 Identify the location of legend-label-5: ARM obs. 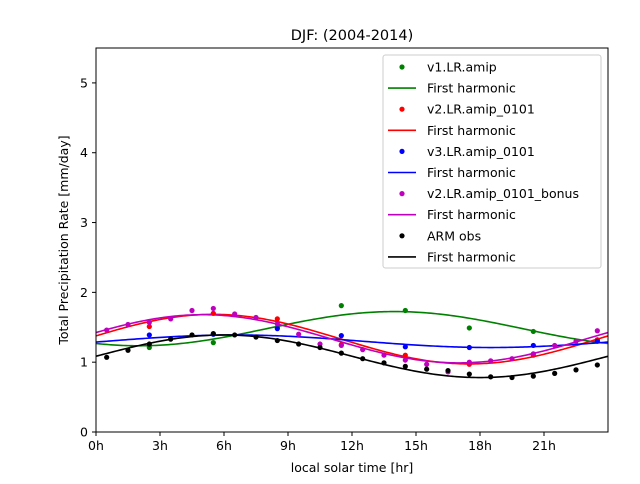
(454, 235).